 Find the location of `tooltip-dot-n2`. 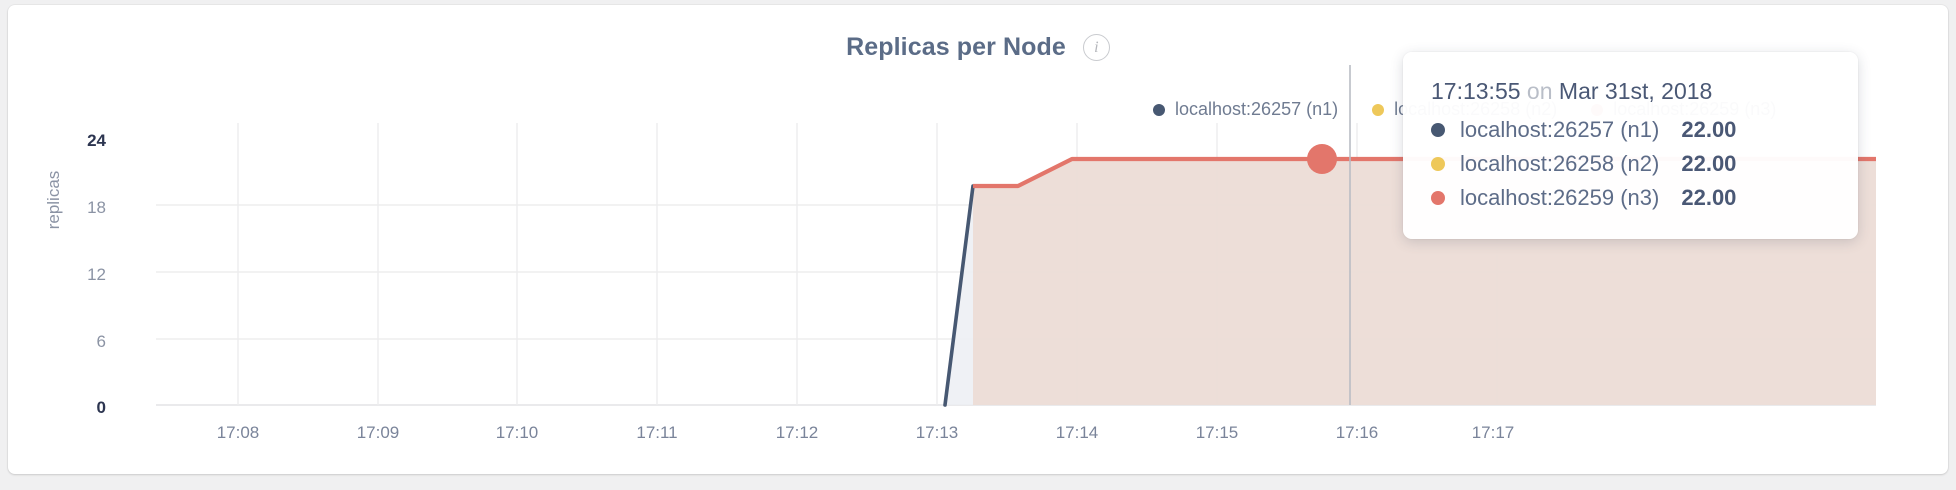

tooltip-dot-n2 is located at coordinates (1438, 164).